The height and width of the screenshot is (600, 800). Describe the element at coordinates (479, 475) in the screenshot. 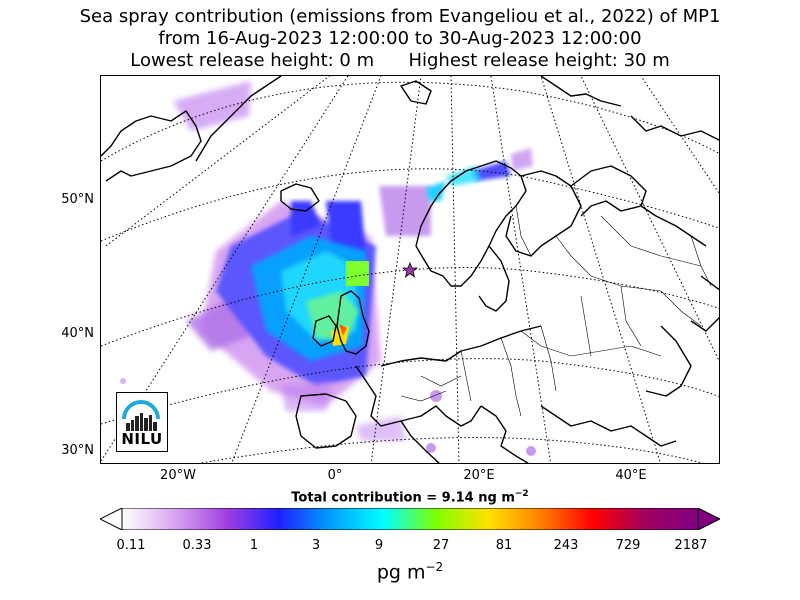

I see `lon-label-20e: 20°E` at that location.